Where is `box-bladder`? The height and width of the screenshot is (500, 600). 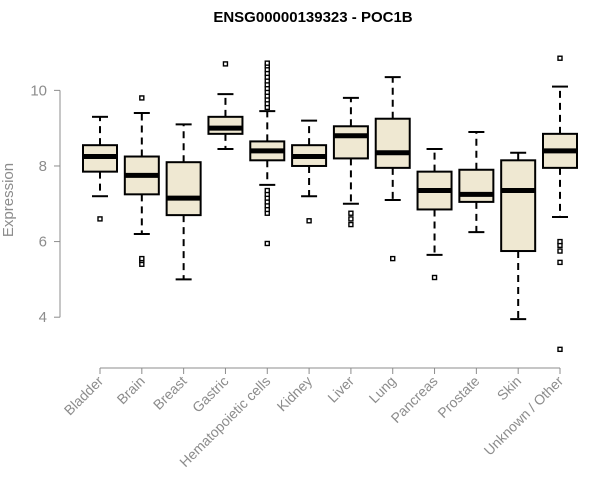 box-bladder is located at coordinates (100, 168).